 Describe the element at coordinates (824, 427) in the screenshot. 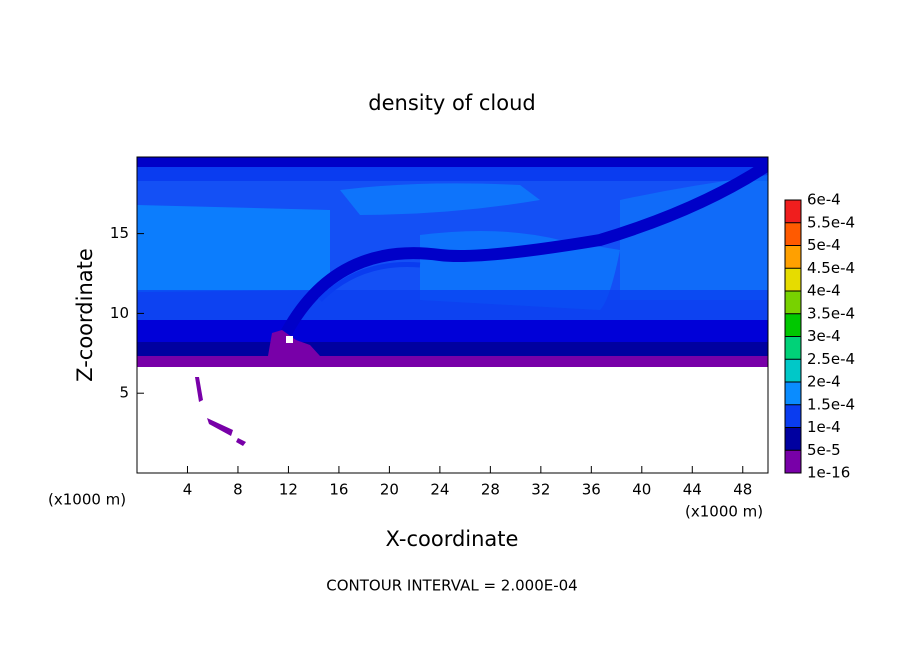

I see `colorbar-label: 1e-4` at that location.